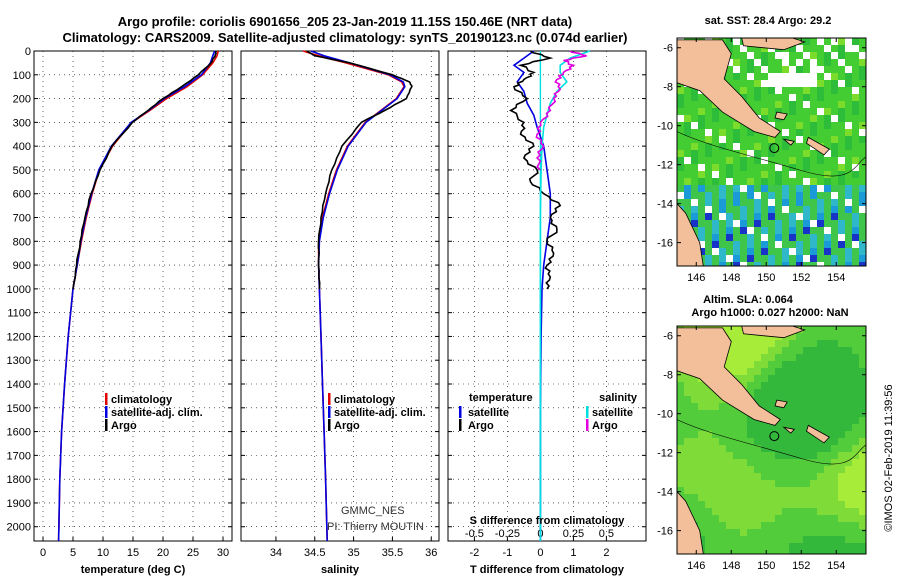 This screenshot has width=900, height=585. I want to click on credit-pi: PI: Thierry MOUTIN, so click(375, 527).